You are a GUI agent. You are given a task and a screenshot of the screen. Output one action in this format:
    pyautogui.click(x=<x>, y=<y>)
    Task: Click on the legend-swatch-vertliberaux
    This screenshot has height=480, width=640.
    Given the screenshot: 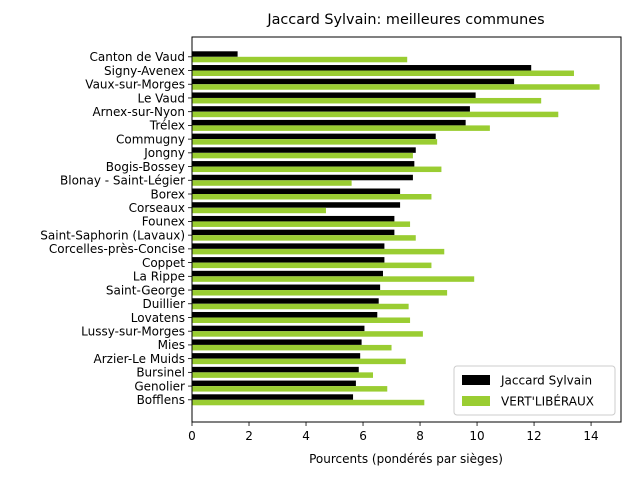 What is the action you would take?
    pyautogui.click(x=476, y=401)
    